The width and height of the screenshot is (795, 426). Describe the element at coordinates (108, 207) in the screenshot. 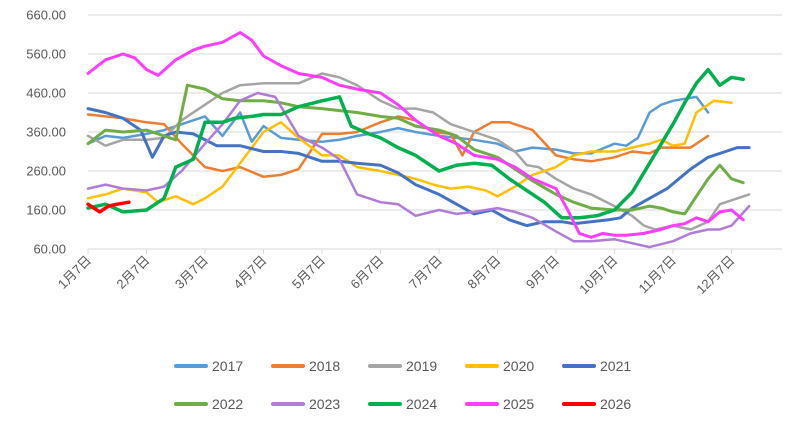

I see `series-line-2026` at that location.